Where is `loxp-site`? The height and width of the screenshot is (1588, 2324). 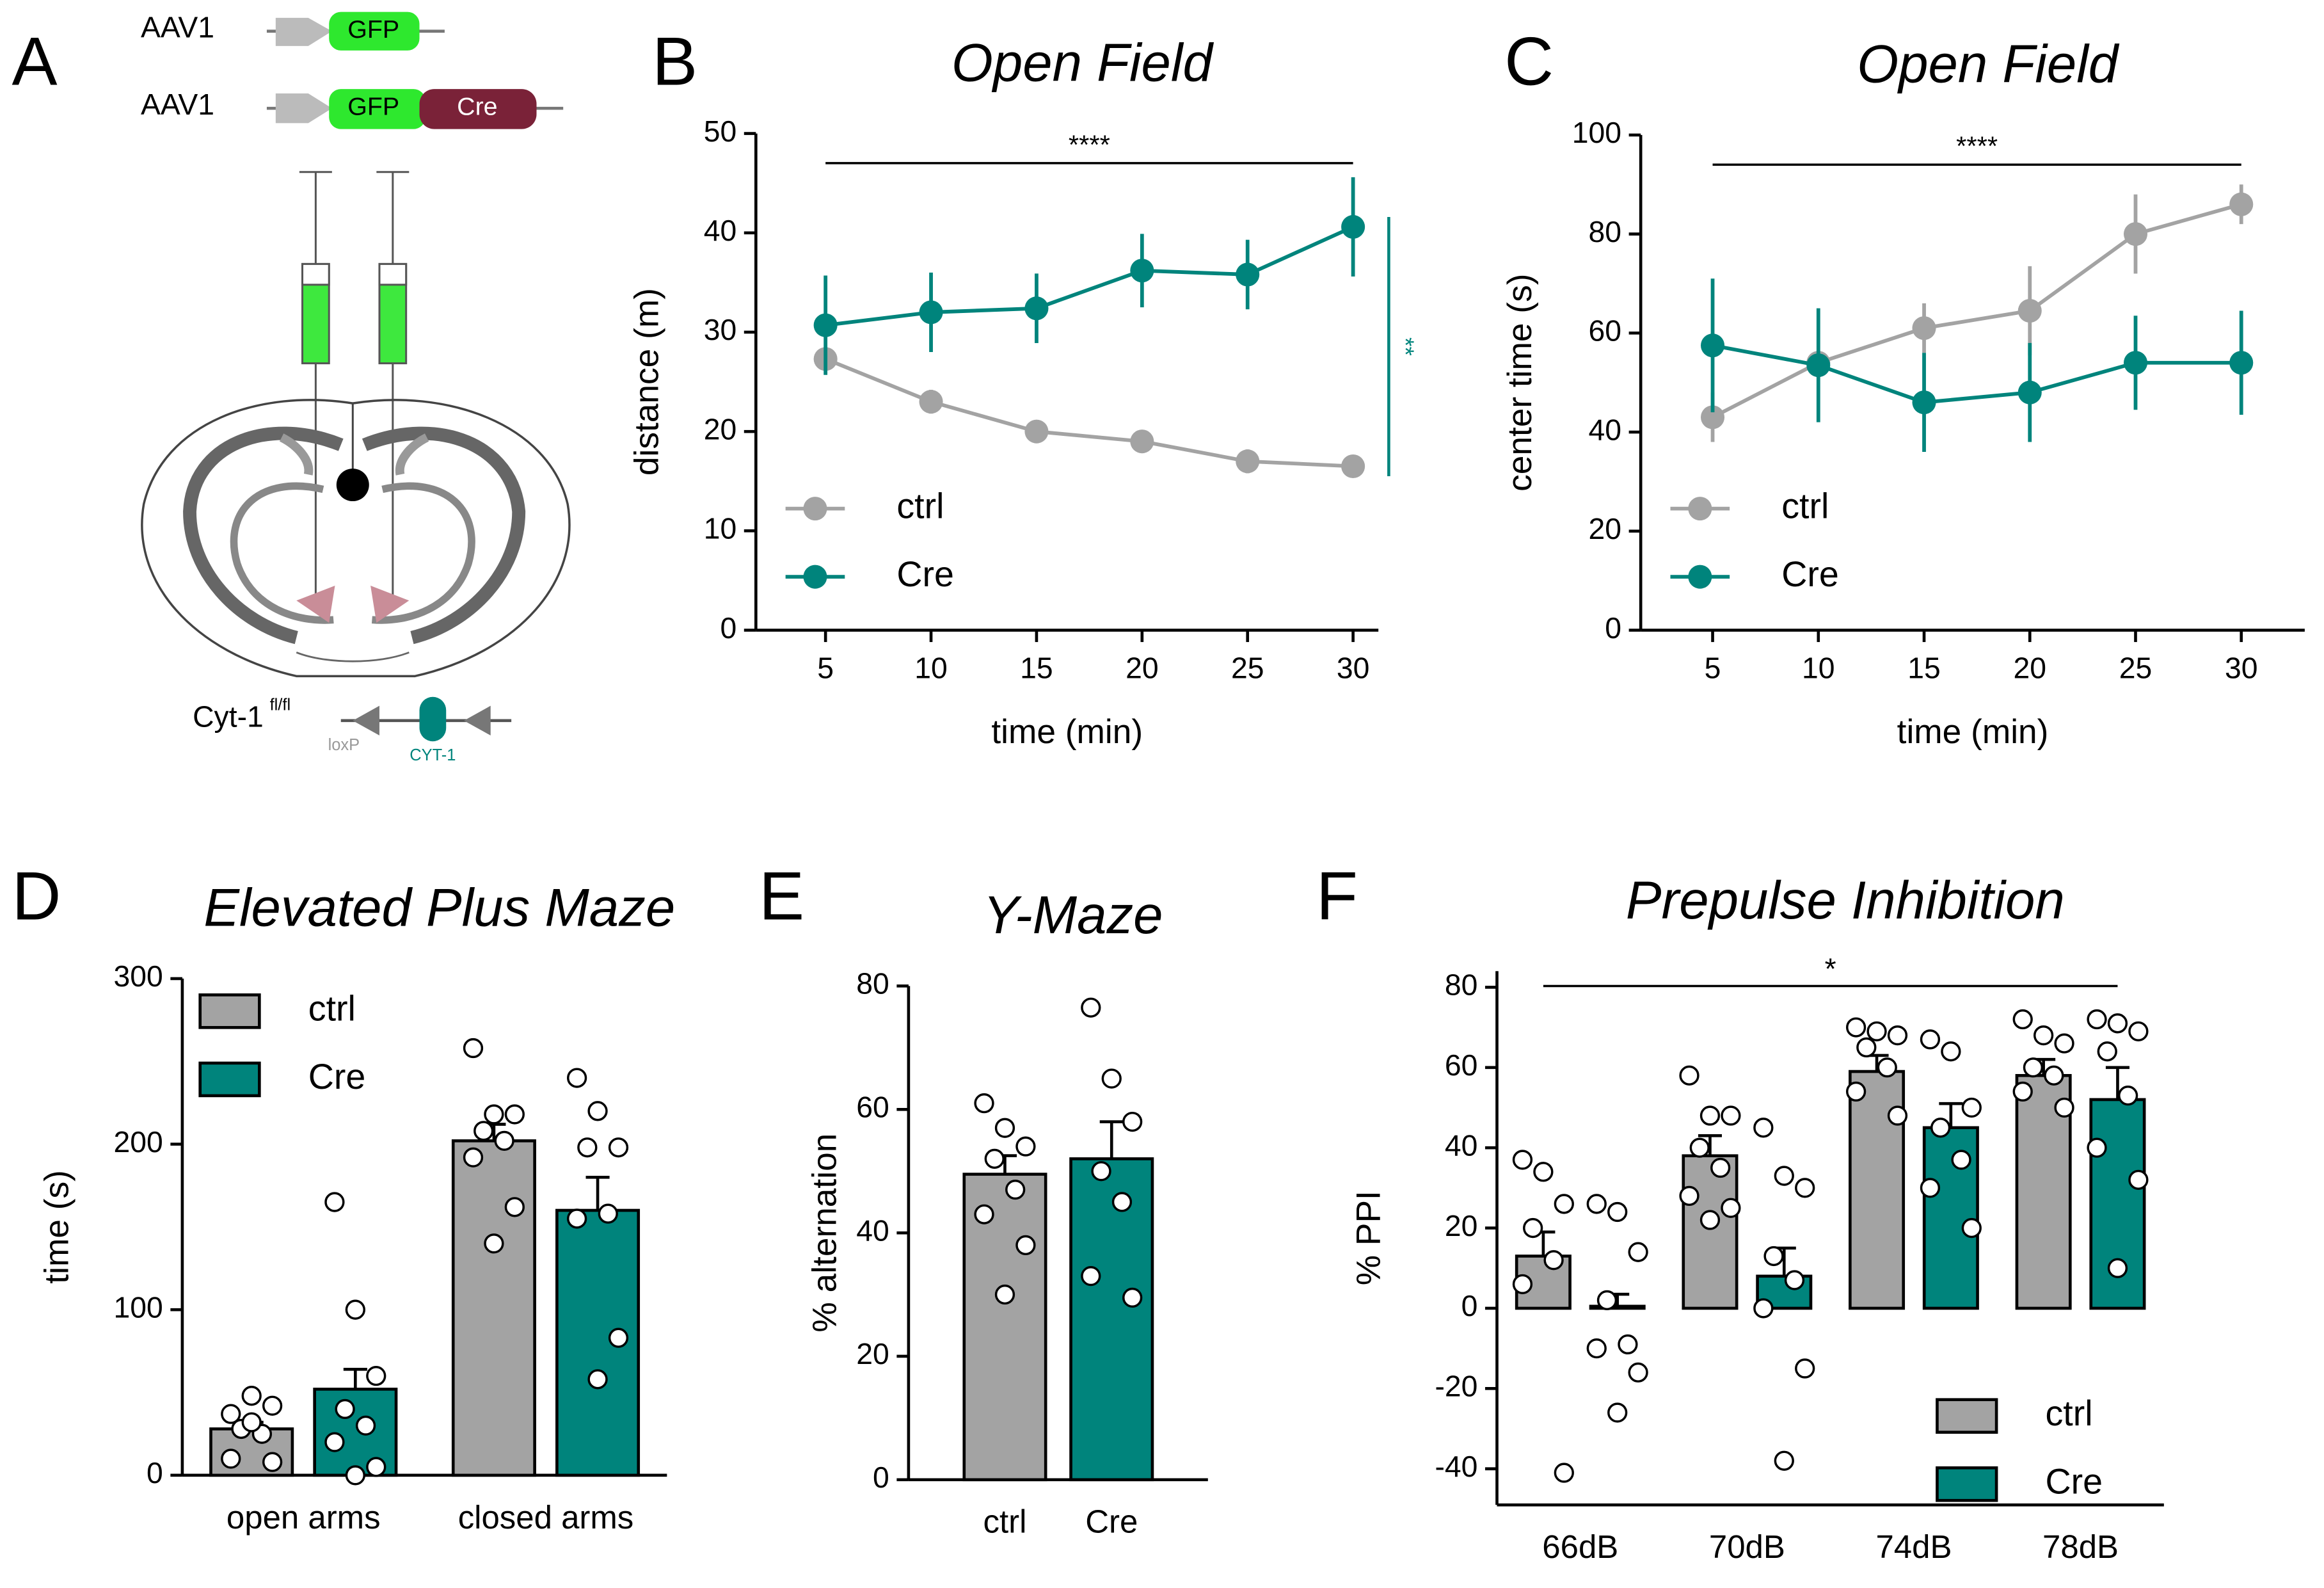
loxp-site is located at coordinates (366, 720).